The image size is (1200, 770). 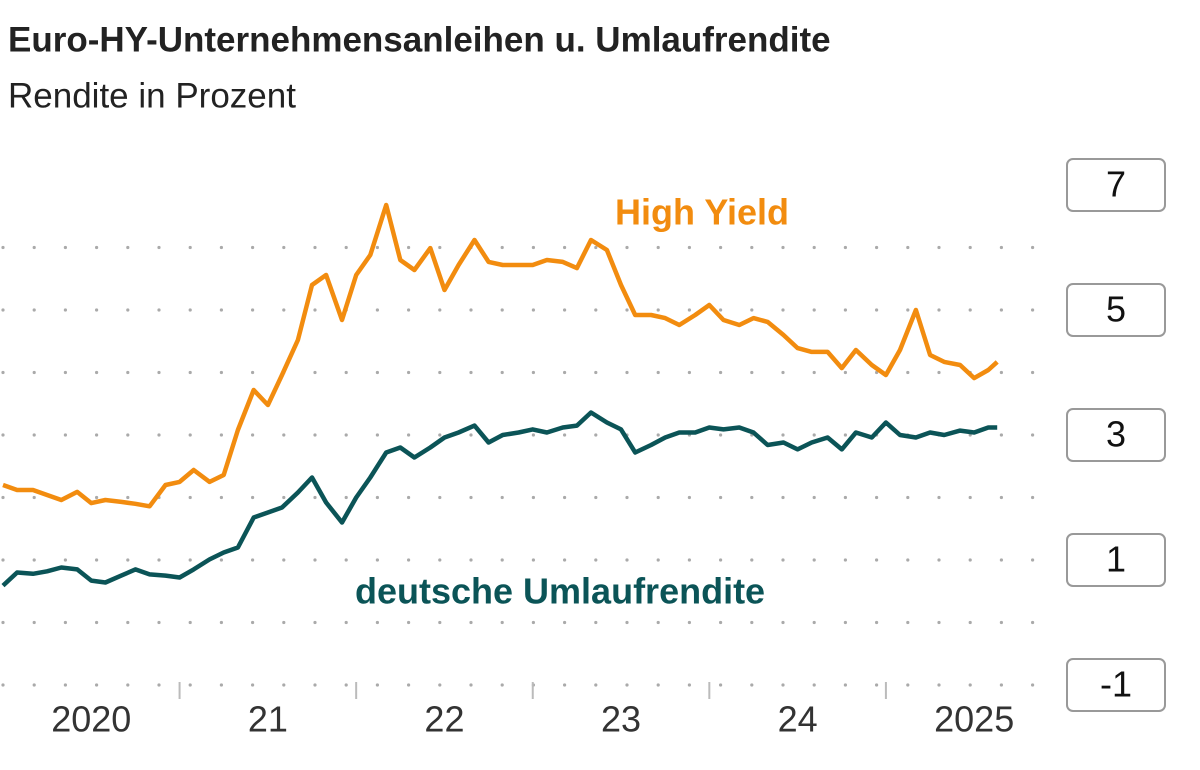 What do you see at coordinates (798, 719) in the screenshot?
I see `x-tick-label: 24` at bounding box center [798, 719].